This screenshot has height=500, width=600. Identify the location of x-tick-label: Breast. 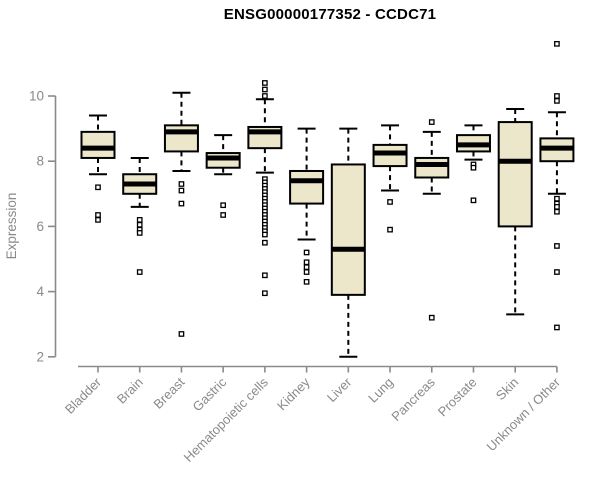
(168, 392).